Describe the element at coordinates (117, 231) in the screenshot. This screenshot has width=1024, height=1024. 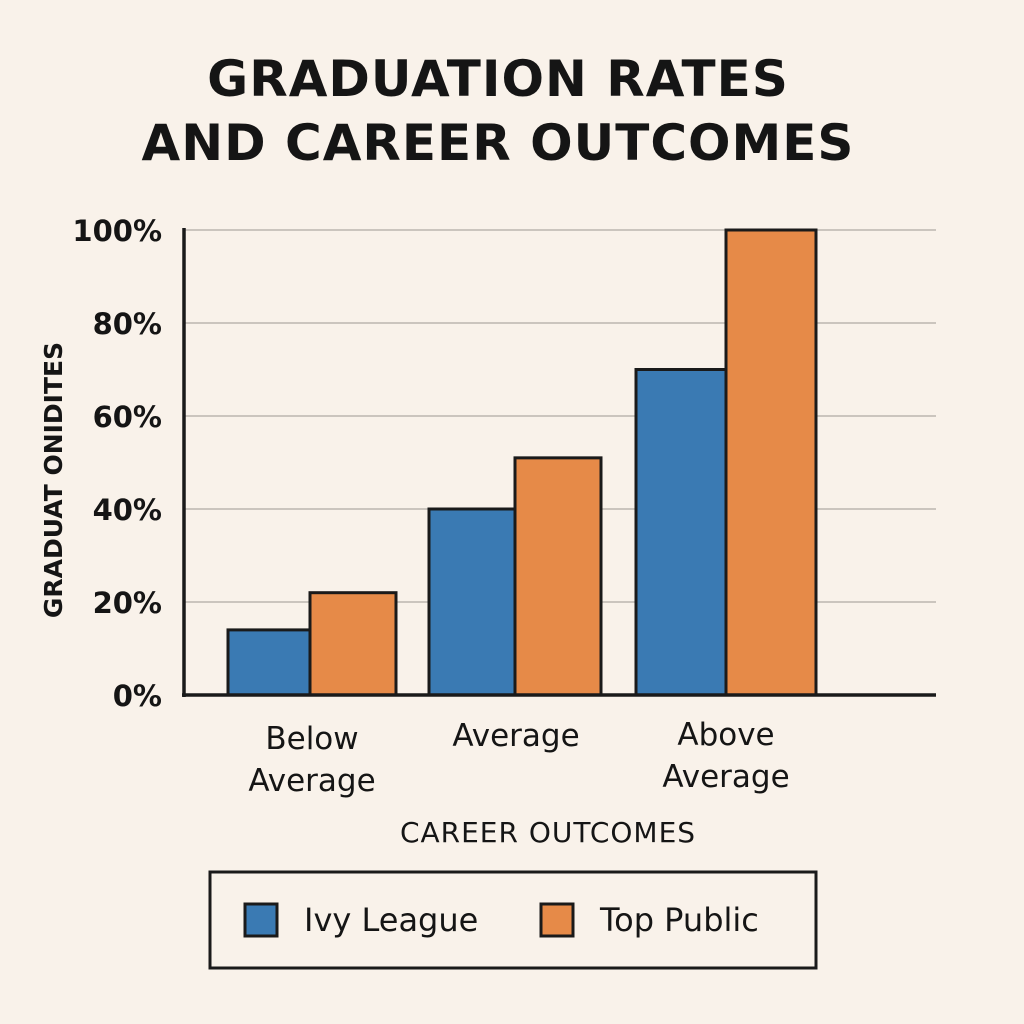
I see `y-tick-label: 100%` at that location.